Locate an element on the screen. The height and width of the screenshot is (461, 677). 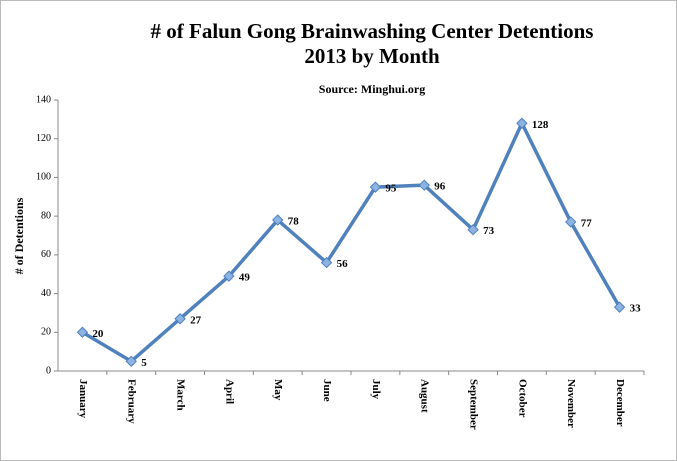
x-tick-label: September is located at coordinates (474, 404).